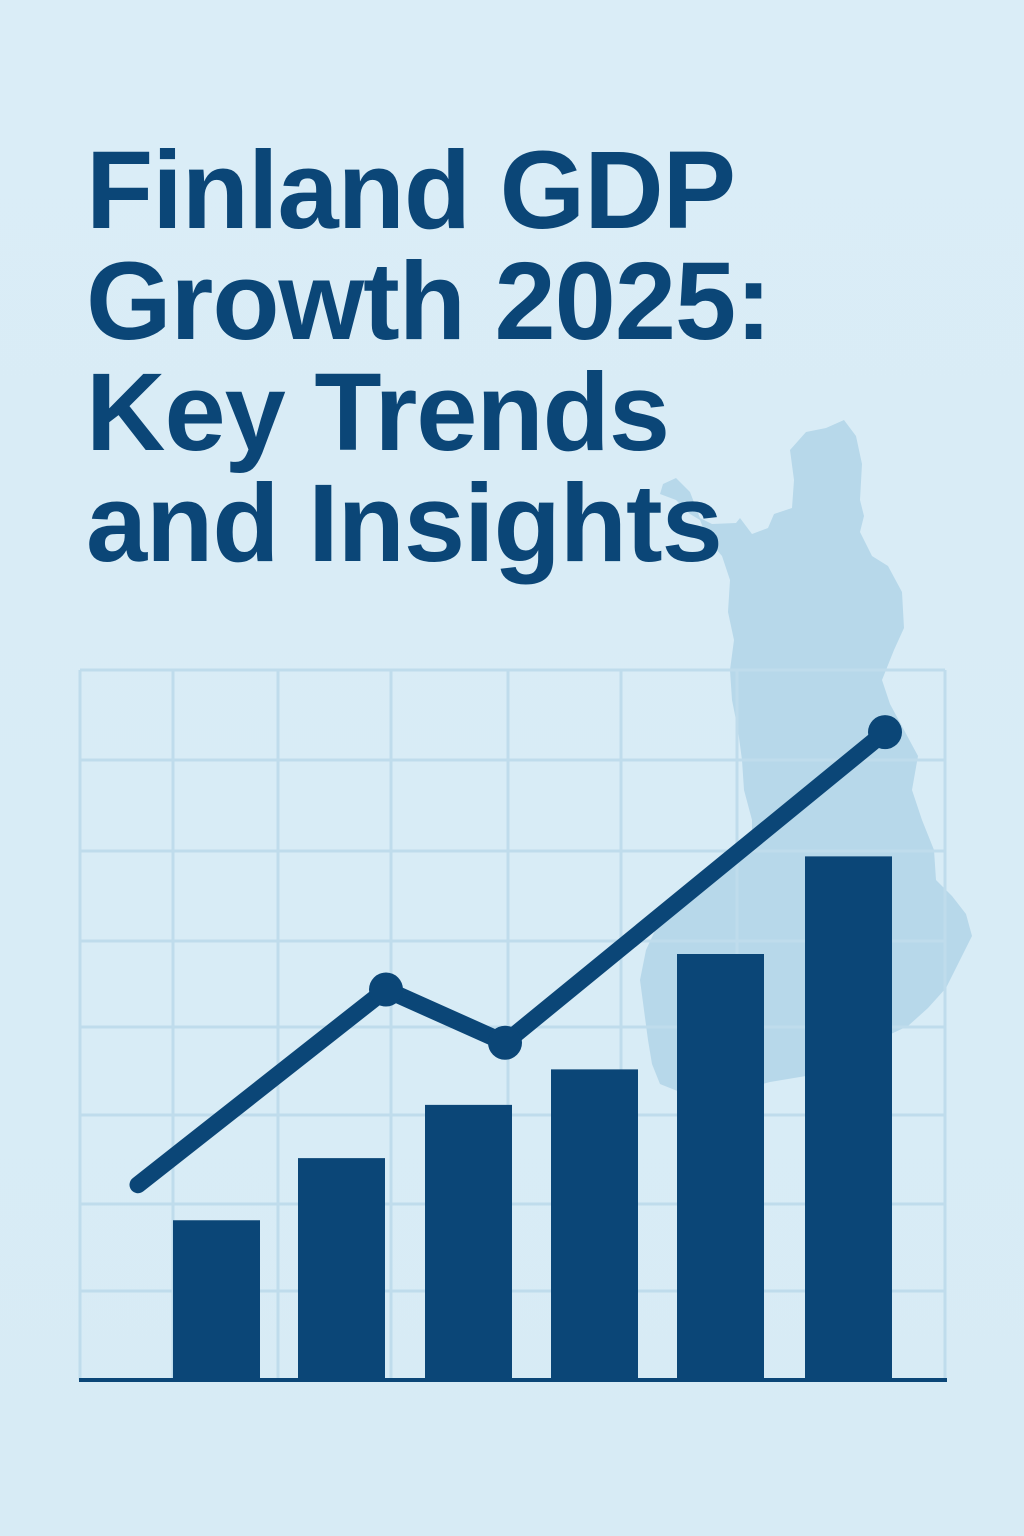 This screenshot has height=1536, width=1024. What do you see at coordinates (404, 523) in the screenshot?
I see `title-line-4: and Insights` at bounding box center [404, 523].